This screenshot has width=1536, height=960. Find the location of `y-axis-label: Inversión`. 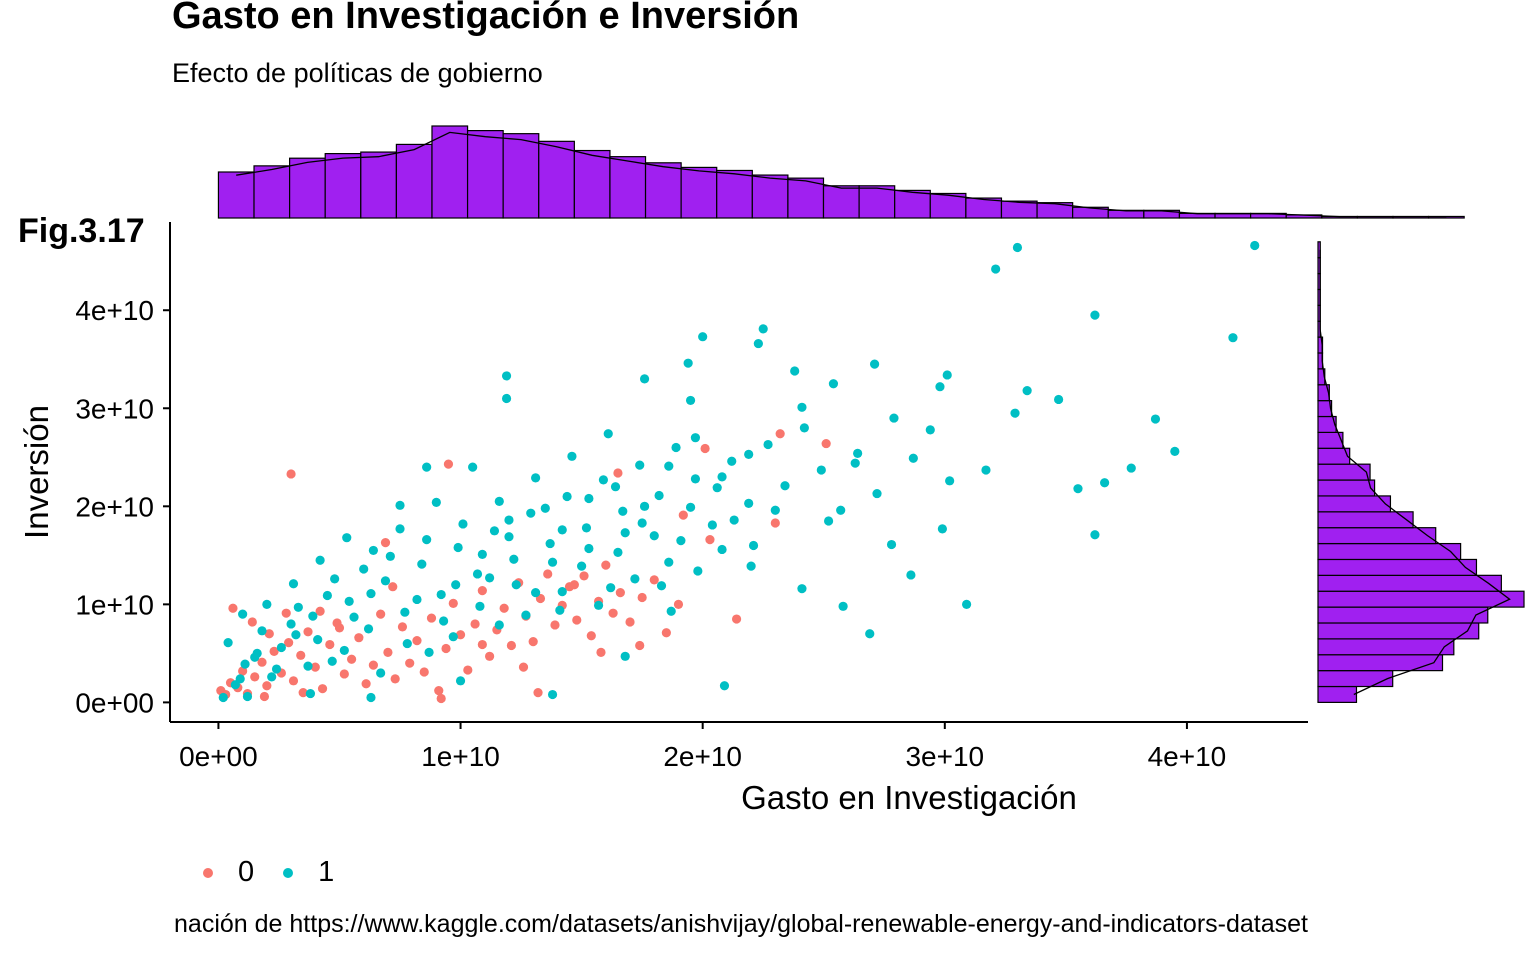

y-axis-label: Inversión is located at coordinates (36, 472).